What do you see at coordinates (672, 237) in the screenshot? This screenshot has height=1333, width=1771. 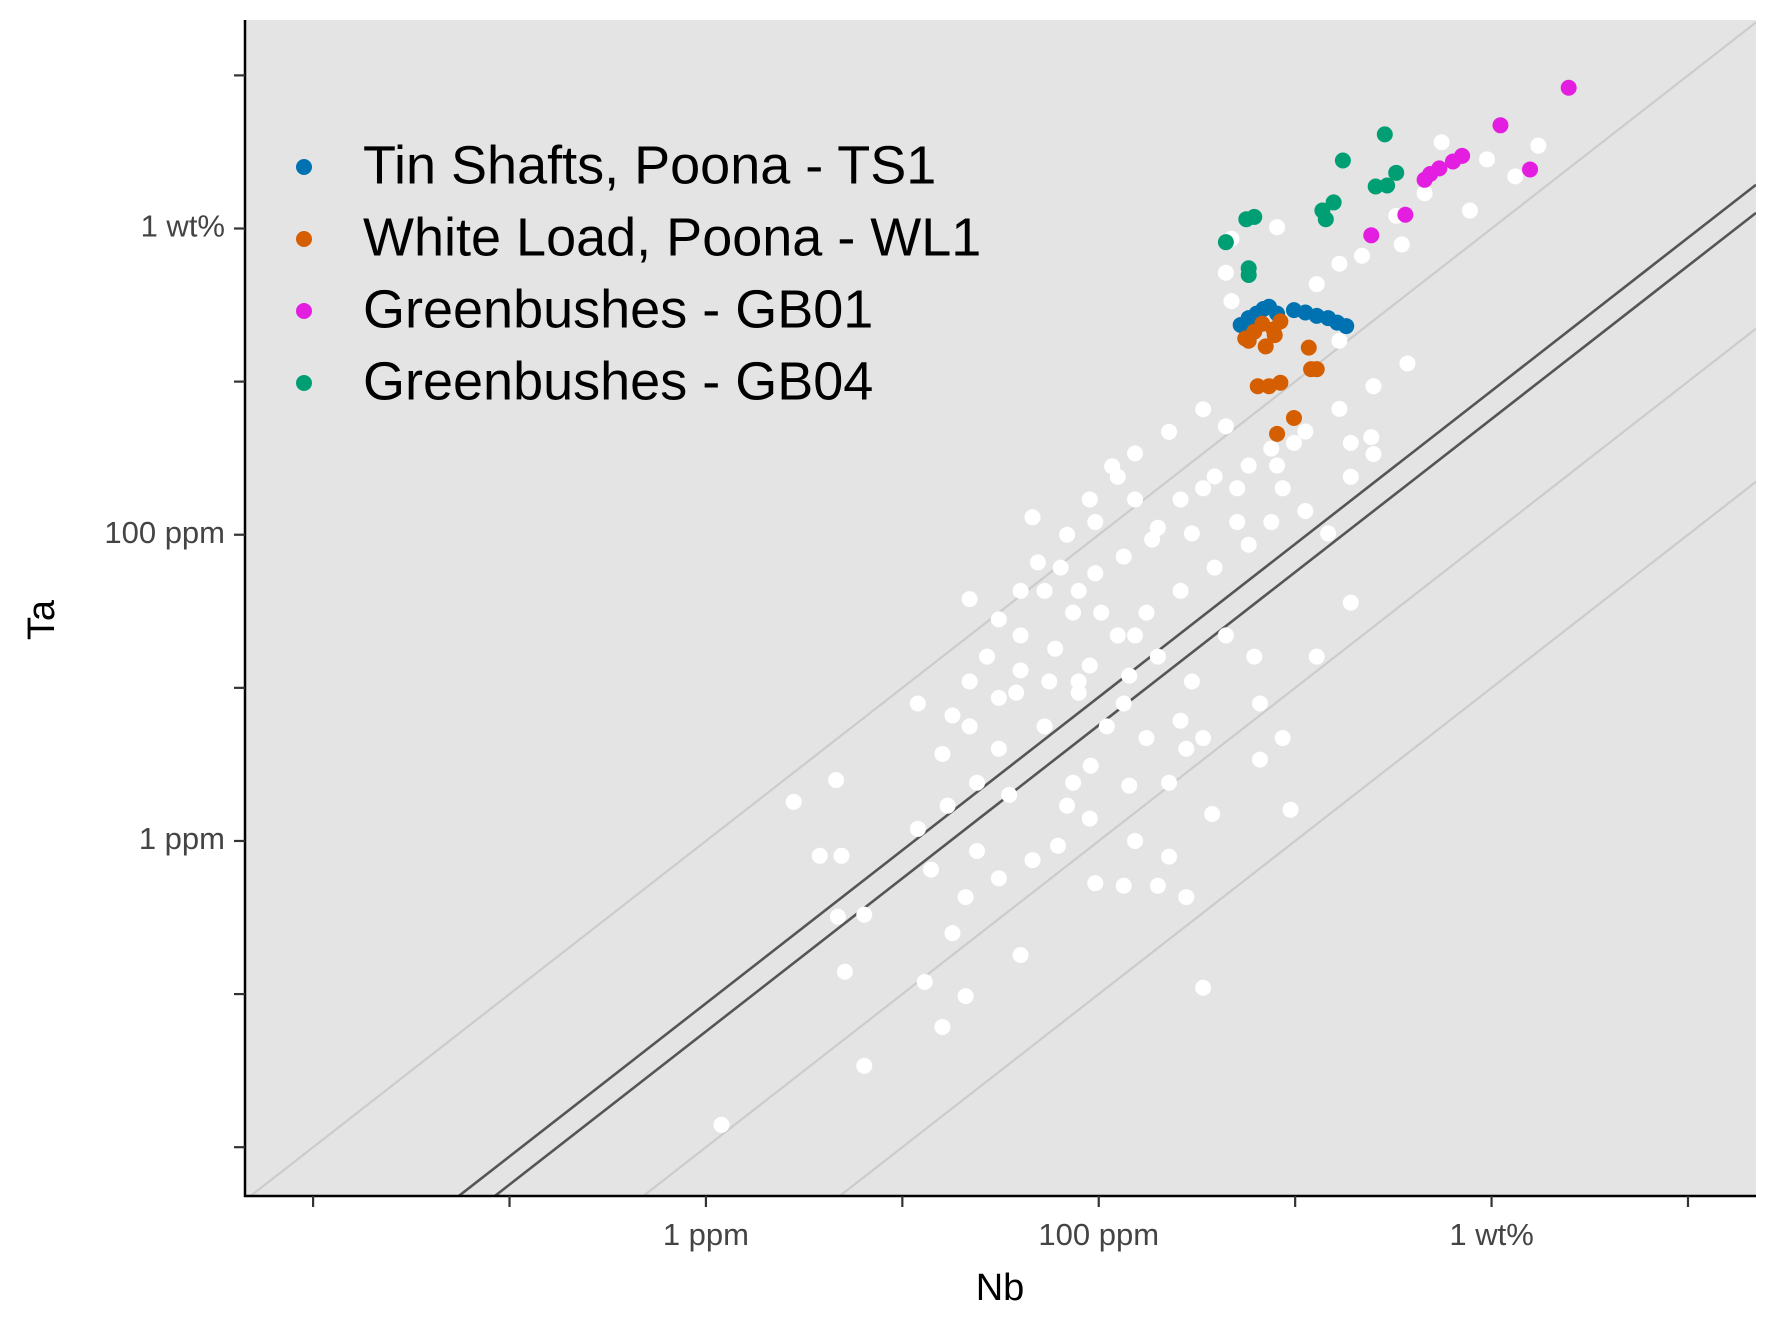 I see `legend-label: White Load, Poona - WL1` at bounding box center [672, 237].